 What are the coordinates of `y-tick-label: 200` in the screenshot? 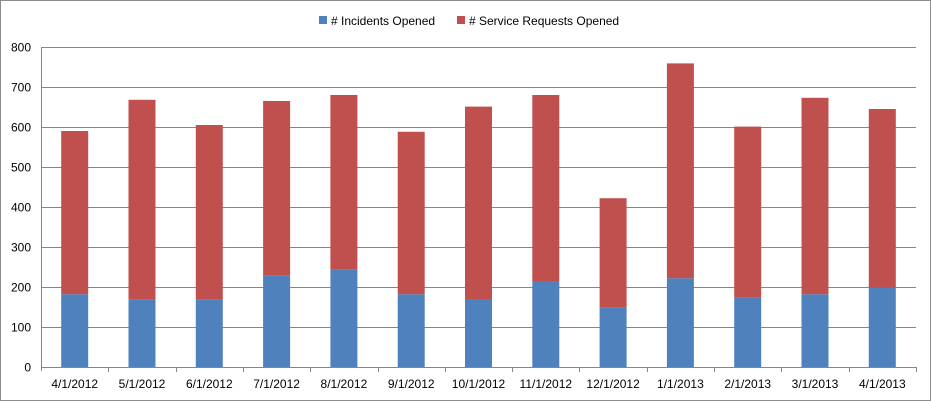 It's located at (21, 288).